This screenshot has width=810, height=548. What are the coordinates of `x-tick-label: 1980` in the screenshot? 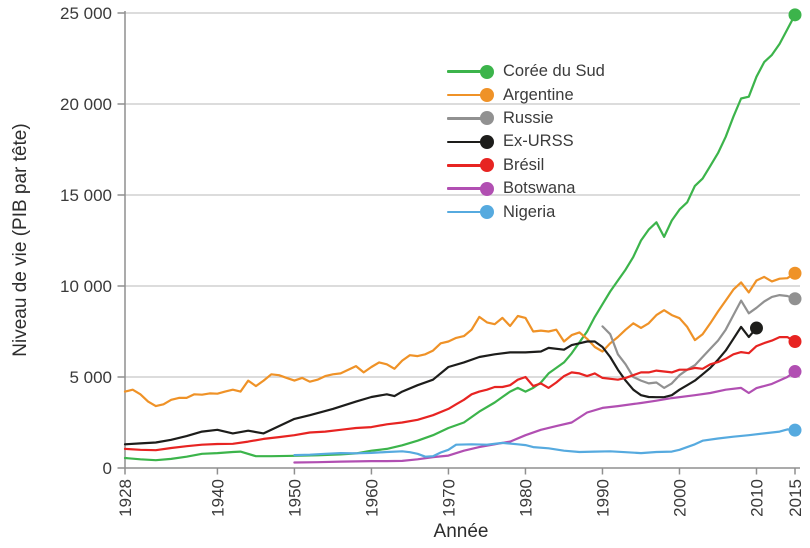 It's located at (525, 498).